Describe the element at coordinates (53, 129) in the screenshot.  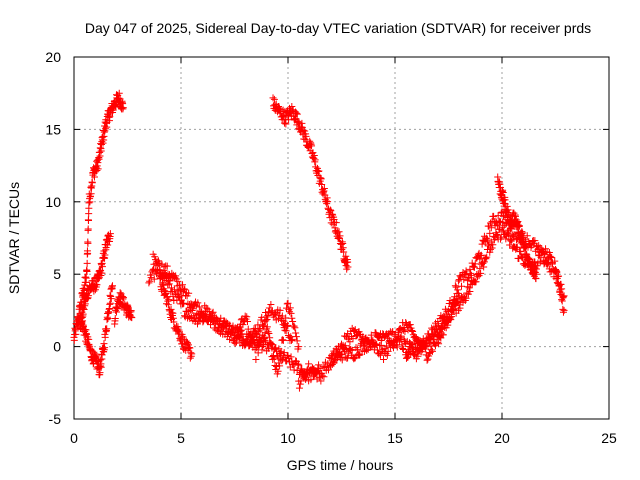
I see `y-tick-label: 15` at that location.